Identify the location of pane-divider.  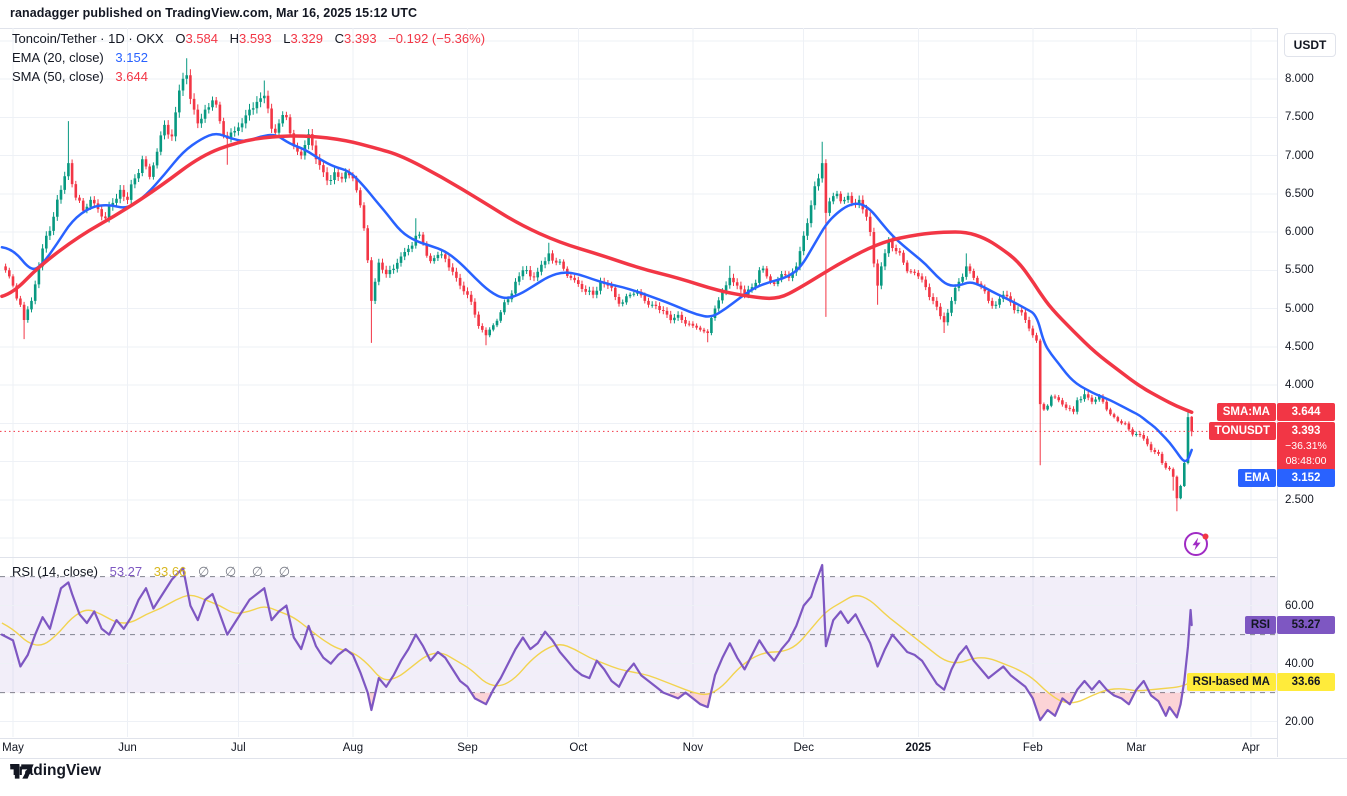
(673, 557).